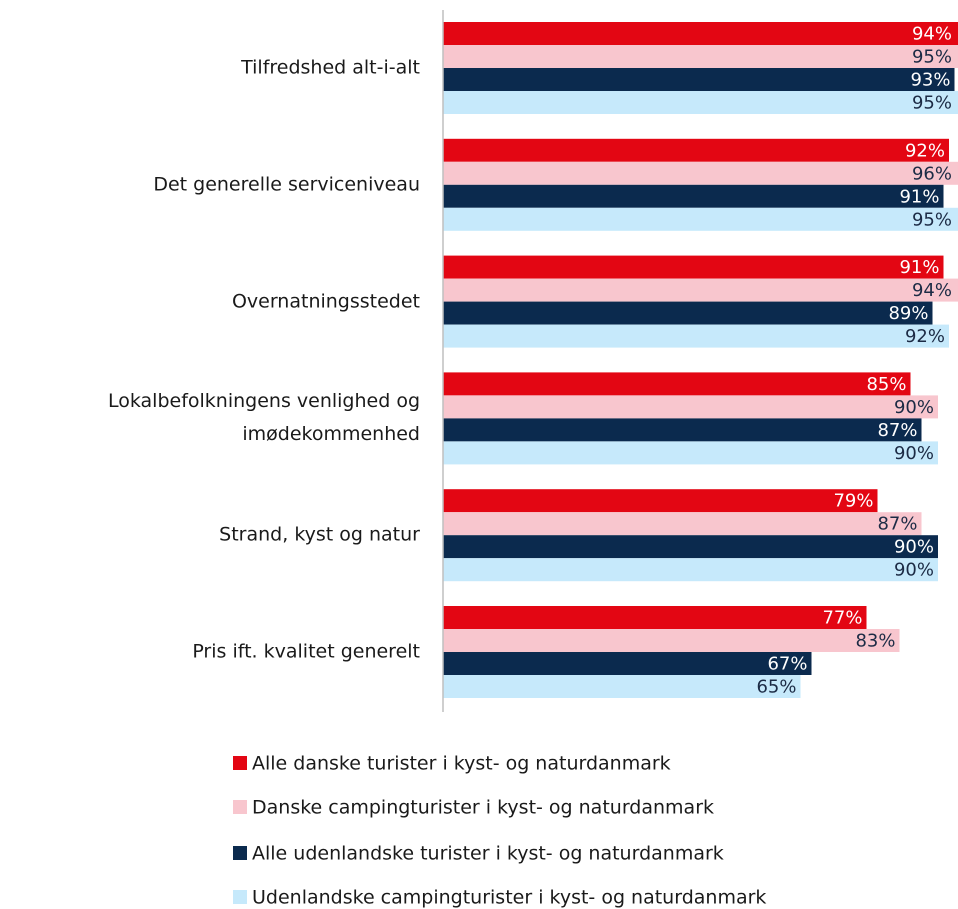  What do you see at coordinates (908, 313) in the screenshot?
I see `value-label: 89%` at bounding box center [908, 313].